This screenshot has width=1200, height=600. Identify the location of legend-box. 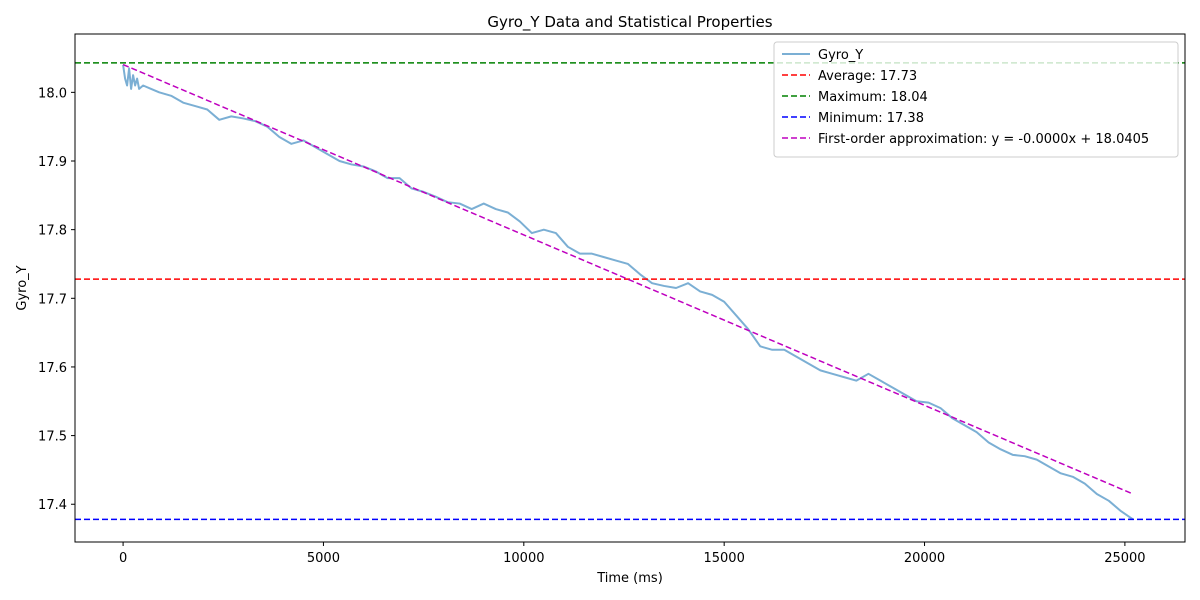
(976, 99).